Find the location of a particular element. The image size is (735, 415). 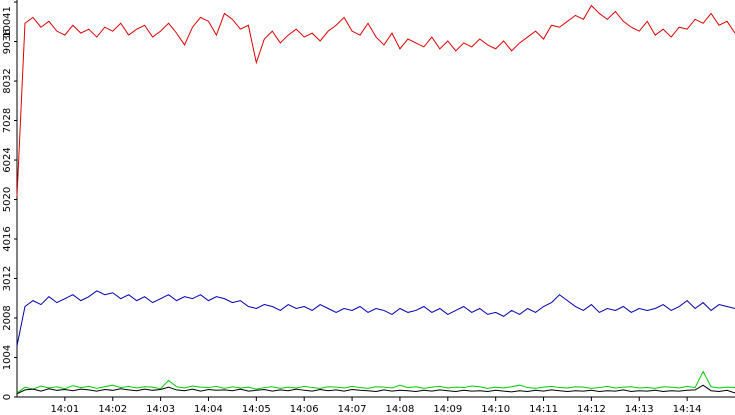

x-tick-label: 14:09 is located at coordinates (447, 409).